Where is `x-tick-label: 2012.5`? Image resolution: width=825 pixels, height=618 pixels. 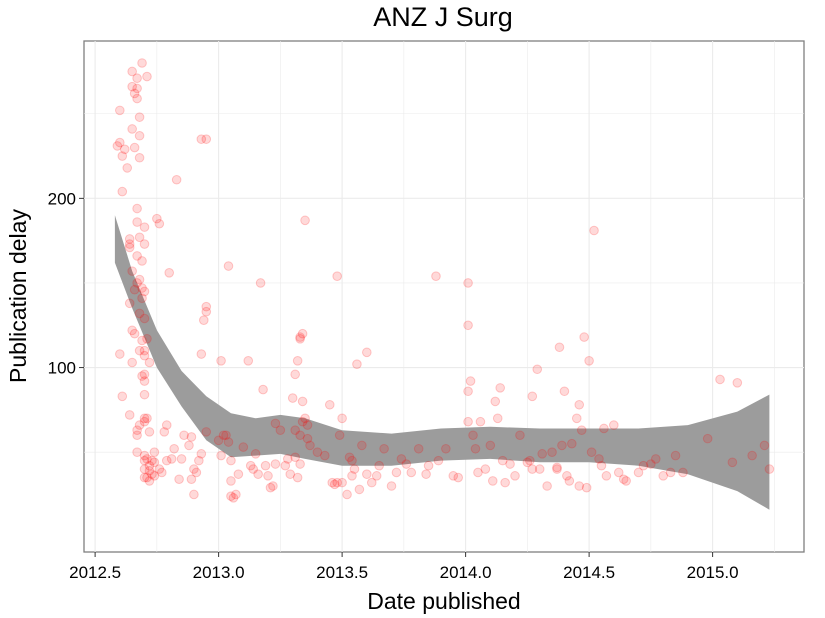
x-tick-label: 2012.5 is located at coordinates (95, 572).